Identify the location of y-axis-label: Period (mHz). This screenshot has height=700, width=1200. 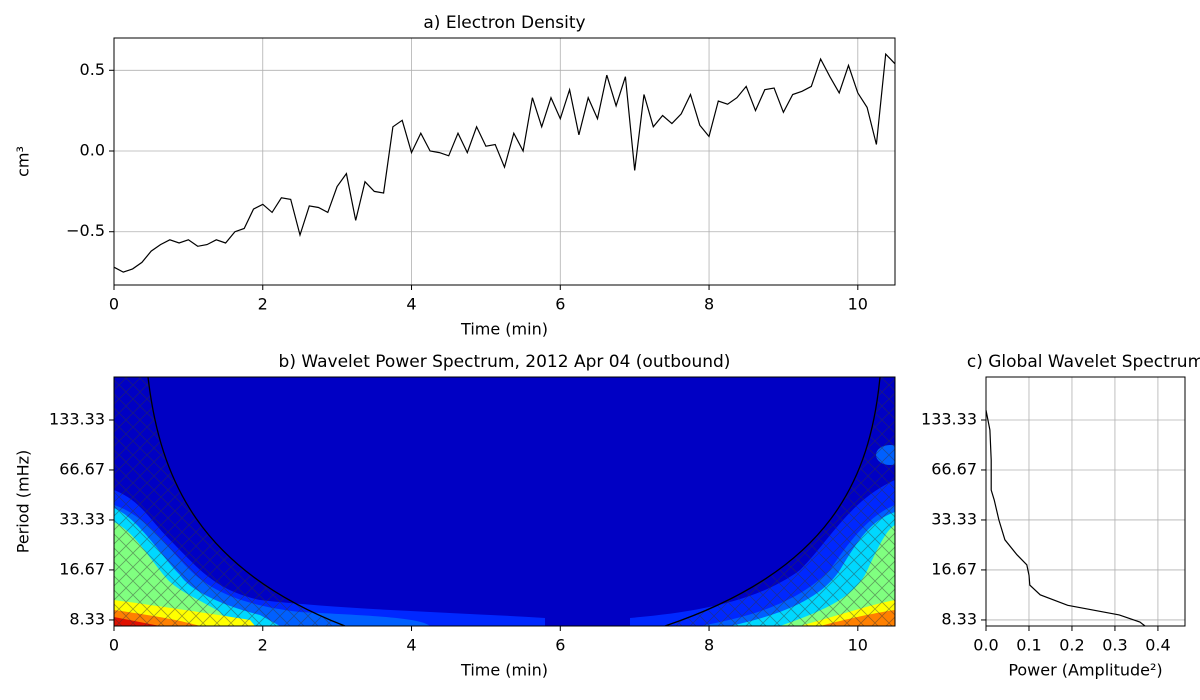
(23, 501).